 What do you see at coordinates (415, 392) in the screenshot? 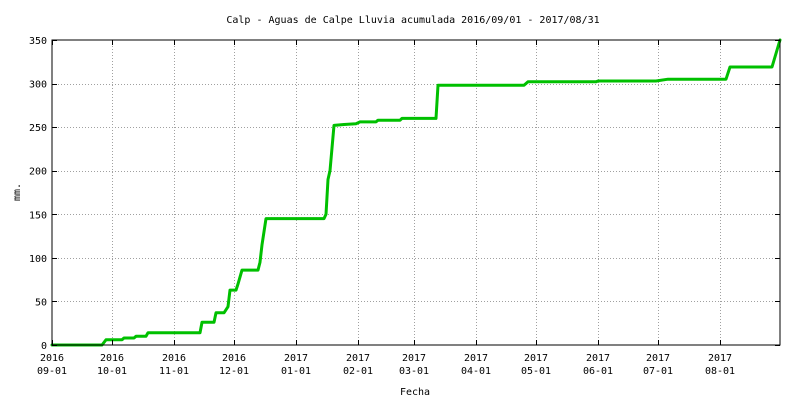
I see `x-axis-label: Fecha` at bounding box center [415, 392].